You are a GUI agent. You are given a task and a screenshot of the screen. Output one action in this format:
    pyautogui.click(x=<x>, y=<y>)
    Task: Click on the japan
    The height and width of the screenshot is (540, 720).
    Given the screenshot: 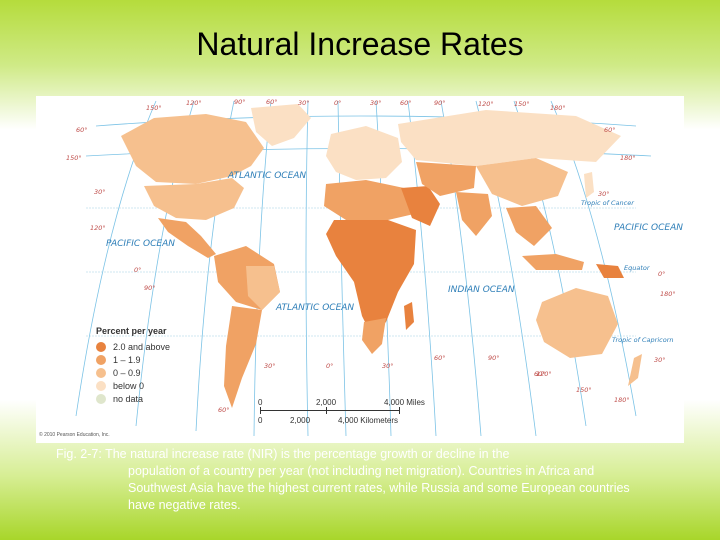 What is the action you would take?
    pyautogui.click(x=589, y=185)
    